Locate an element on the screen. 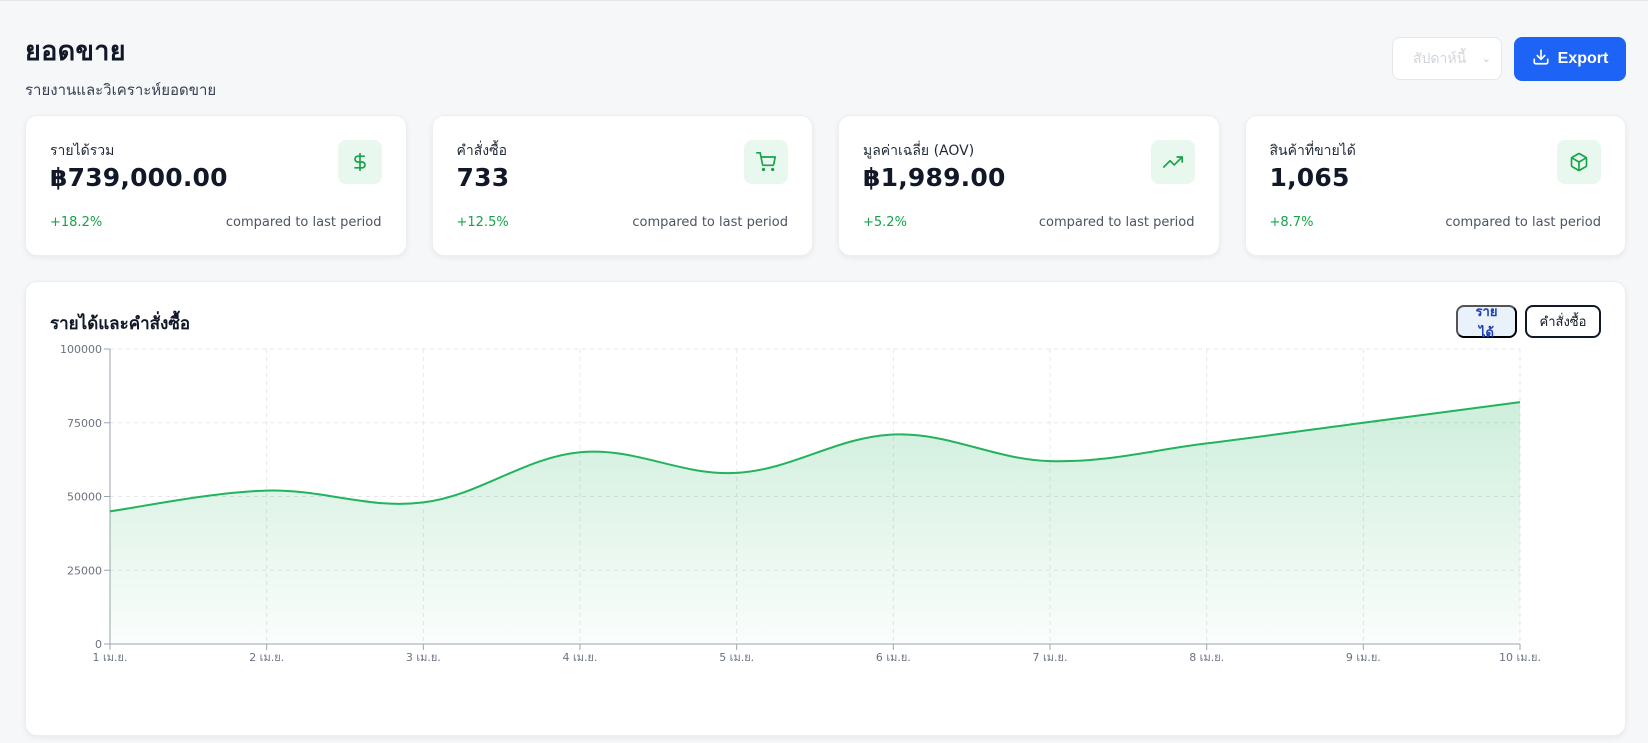 The height and width of the screenshot is (743, 1648). export-label: Export is located at coordinates (1583, 58).